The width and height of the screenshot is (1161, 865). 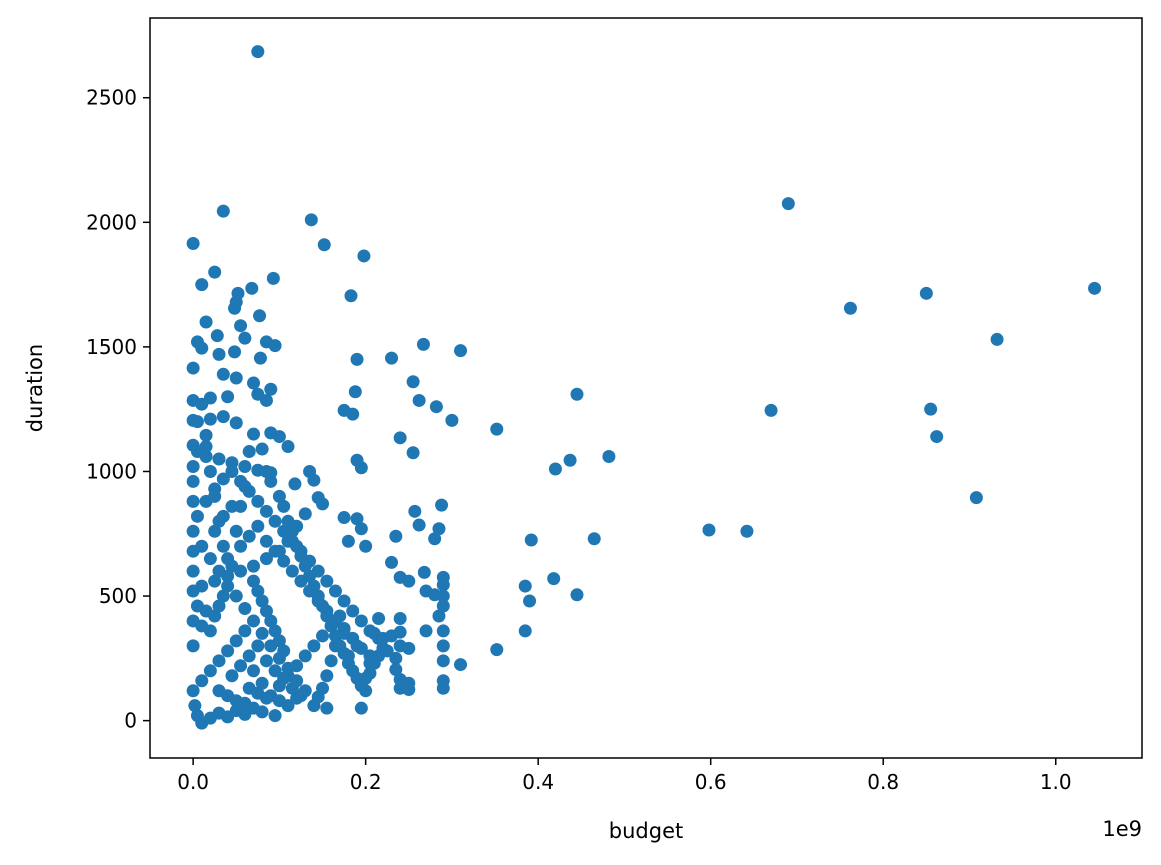 What do you see at coordinates (366, 782) in the screenshot?
I see `x-tick-label-1: 0.2` at bounding box center [366, 782].